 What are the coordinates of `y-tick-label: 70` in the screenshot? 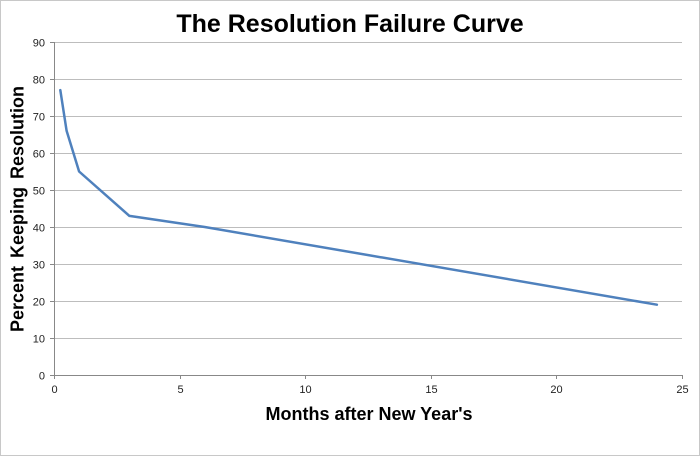 It's located at (39, 118).